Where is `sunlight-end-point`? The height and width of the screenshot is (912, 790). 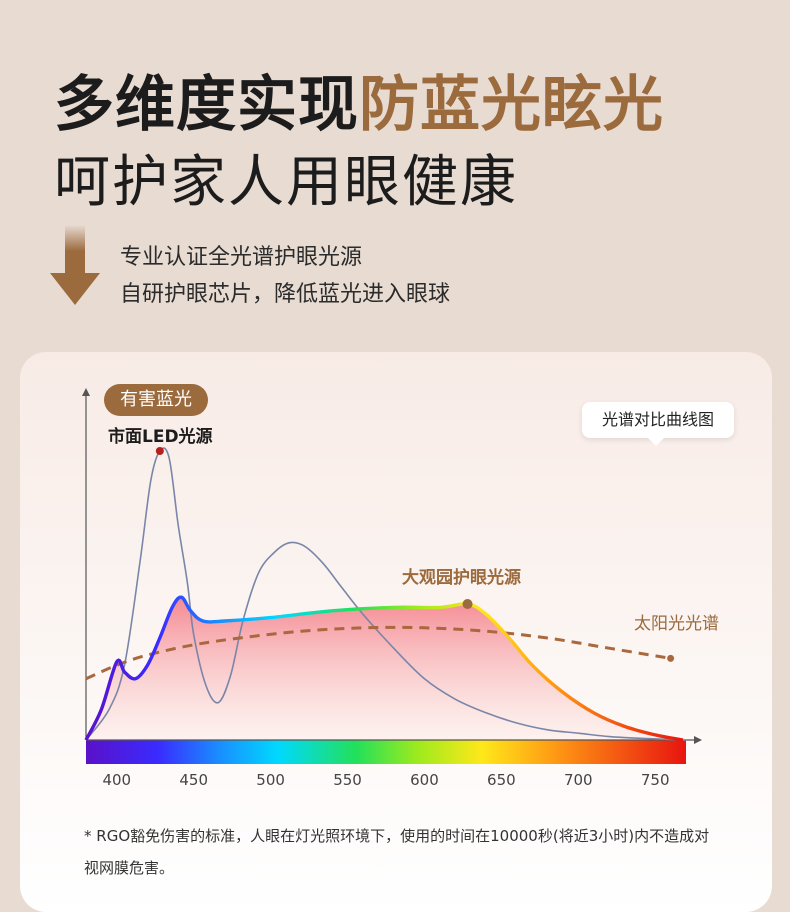 sunlight-end-point is located at coordinates (671, 658).